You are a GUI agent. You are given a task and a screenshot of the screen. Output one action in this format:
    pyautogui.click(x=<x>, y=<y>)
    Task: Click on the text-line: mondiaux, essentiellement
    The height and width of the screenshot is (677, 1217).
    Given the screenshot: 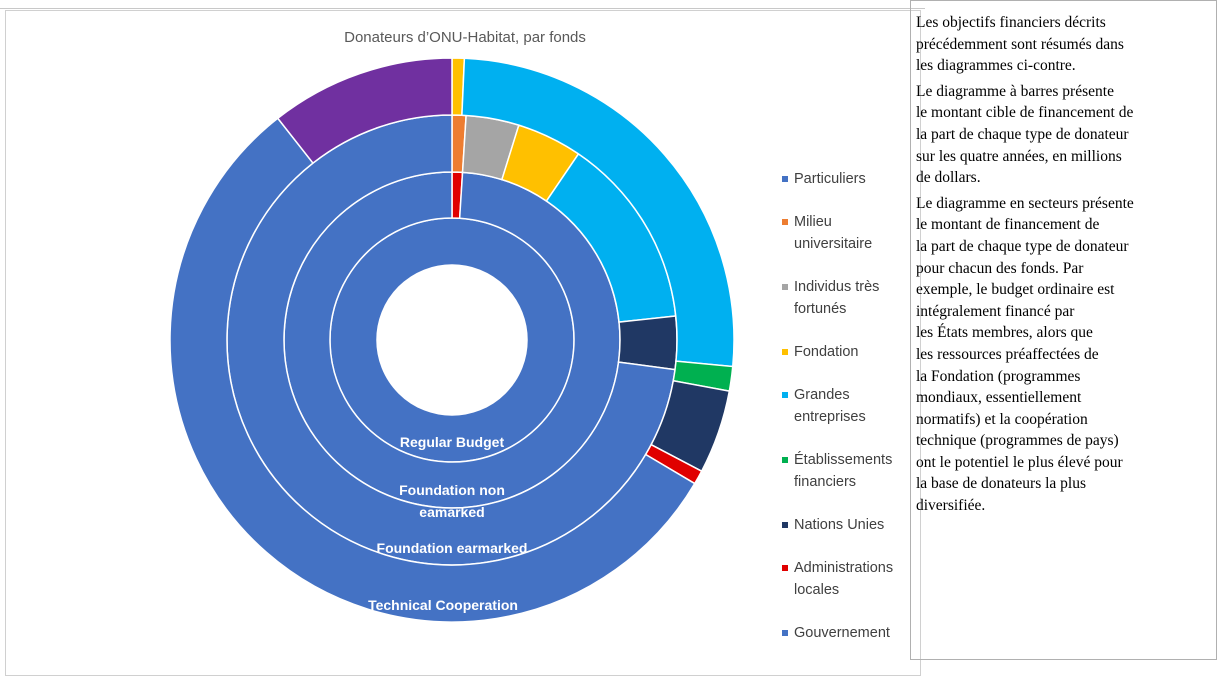 What is the action you would take?
    pyautogui.click(x=999, y=398)
    